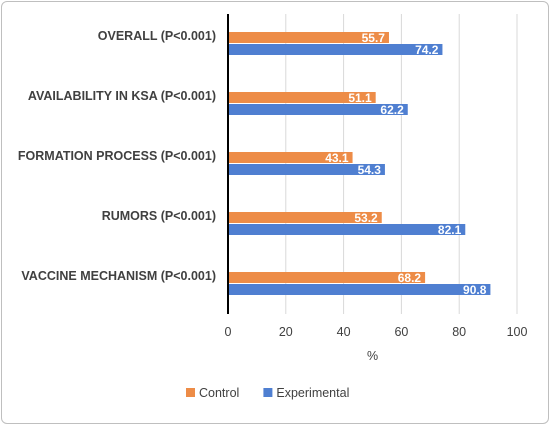 The height and width of the screenshot is (425, 550). What do you see at coordinates (159, 216) in the screenshot?
I see `category-label-3: RUMORS (P<0.001)` at bounding box center [159, 216].